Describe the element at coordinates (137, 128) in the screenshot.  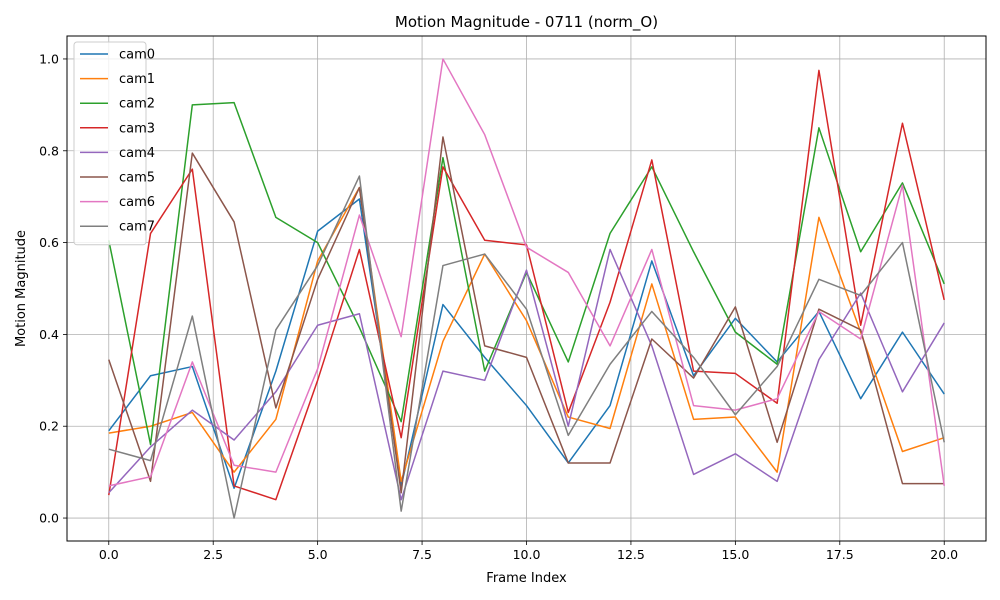
I see `legend-label-cam3: cam3` at that location.